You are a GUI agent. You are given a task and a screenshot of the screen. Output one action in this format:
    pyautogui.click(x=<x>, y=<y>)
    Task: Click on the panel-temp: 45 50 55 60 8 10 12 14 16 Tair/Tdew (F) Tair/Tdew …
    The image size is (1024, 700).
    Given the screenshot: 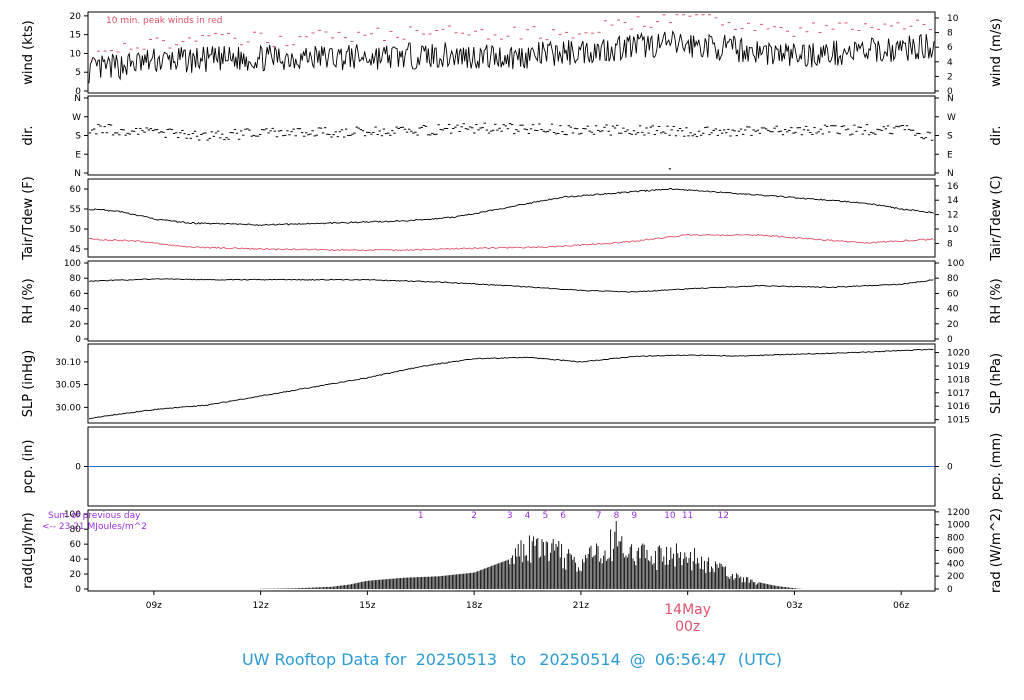 What is the action you would take?
    pyautogui.click(x=512, y=218)
    